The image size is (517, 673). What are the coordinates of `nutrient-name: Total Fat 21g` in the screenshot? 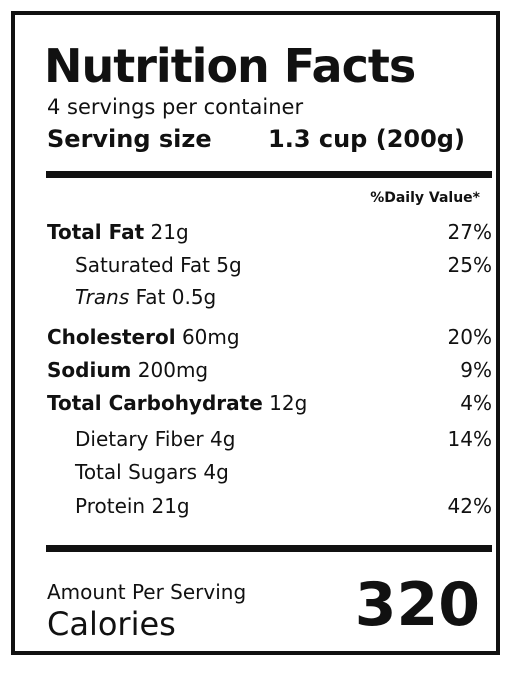 It's located at (118, 232).